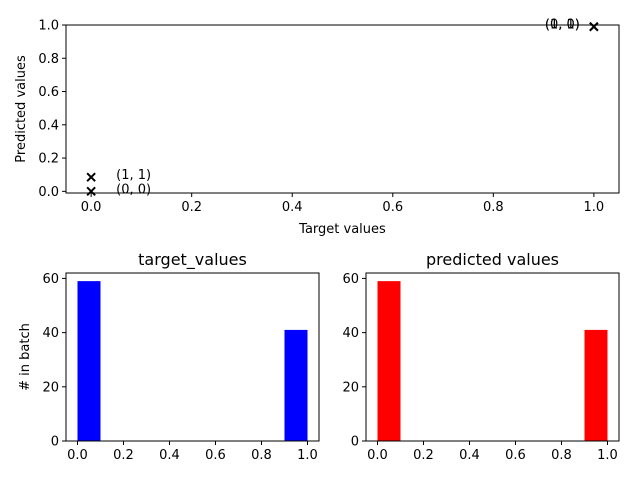 The height and width of the screenshot is (480, 640). Describe the element at coordinates (192, 260) in the screenshot. I see `panel-title: target_values` at that location.